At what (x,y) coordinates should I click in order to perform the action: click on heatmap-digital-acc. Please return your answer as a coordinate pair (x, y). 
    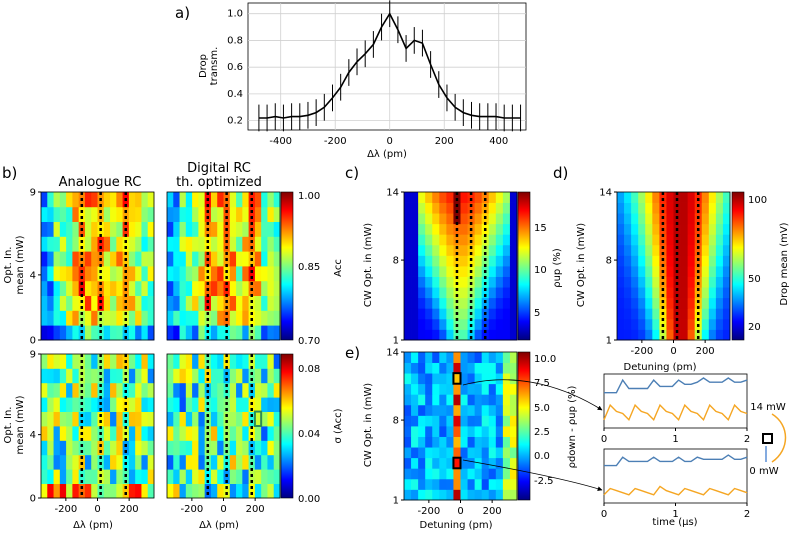
    Looking at the image, I should click on (223, 266).